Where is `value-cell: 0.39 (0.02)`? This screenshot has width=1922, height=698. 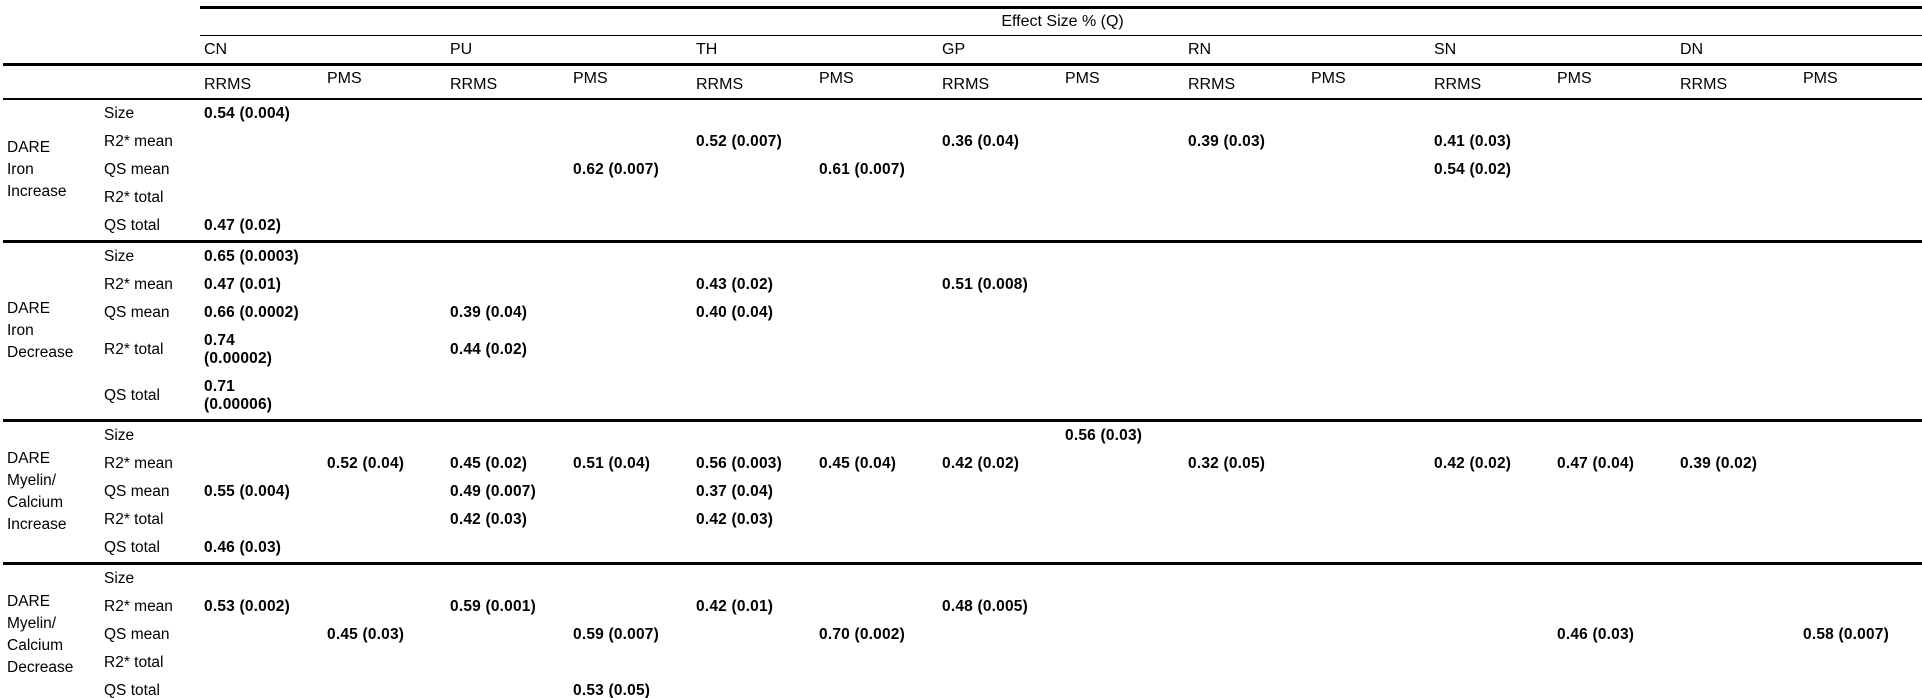
value-cell: 0.39 (0.02) is located at coordinates (1719, 463).